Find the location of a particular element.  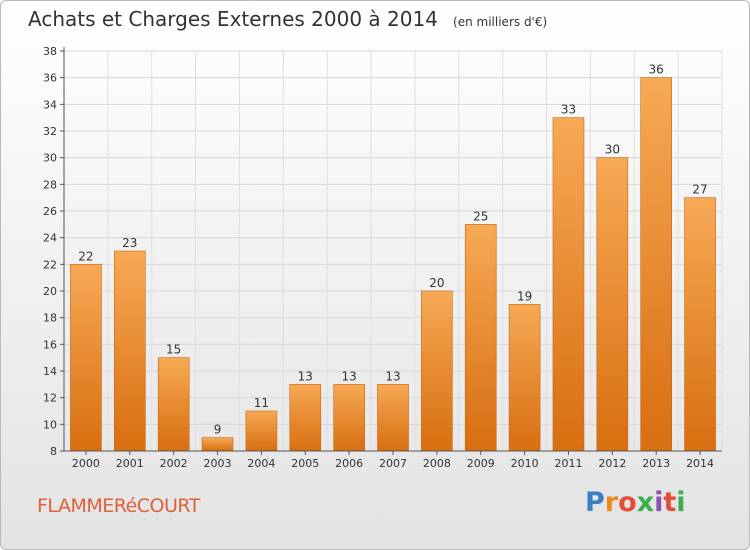

x-tick-label: 2014 is located at coordinates (700, 463).